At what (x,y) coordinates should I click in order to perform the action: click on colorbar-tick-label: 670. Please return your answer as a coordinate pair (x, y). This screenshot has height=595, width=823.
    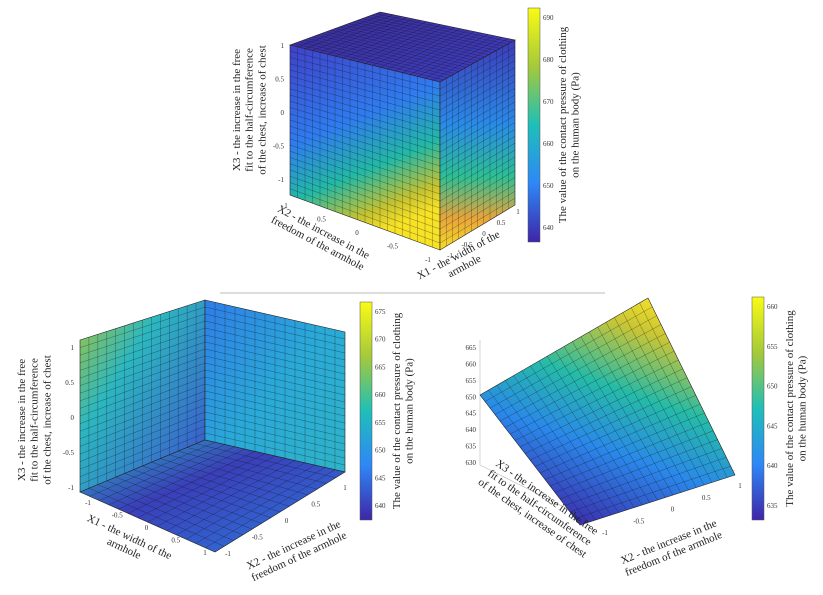
    Looking at the image, I should click on (548, 102).